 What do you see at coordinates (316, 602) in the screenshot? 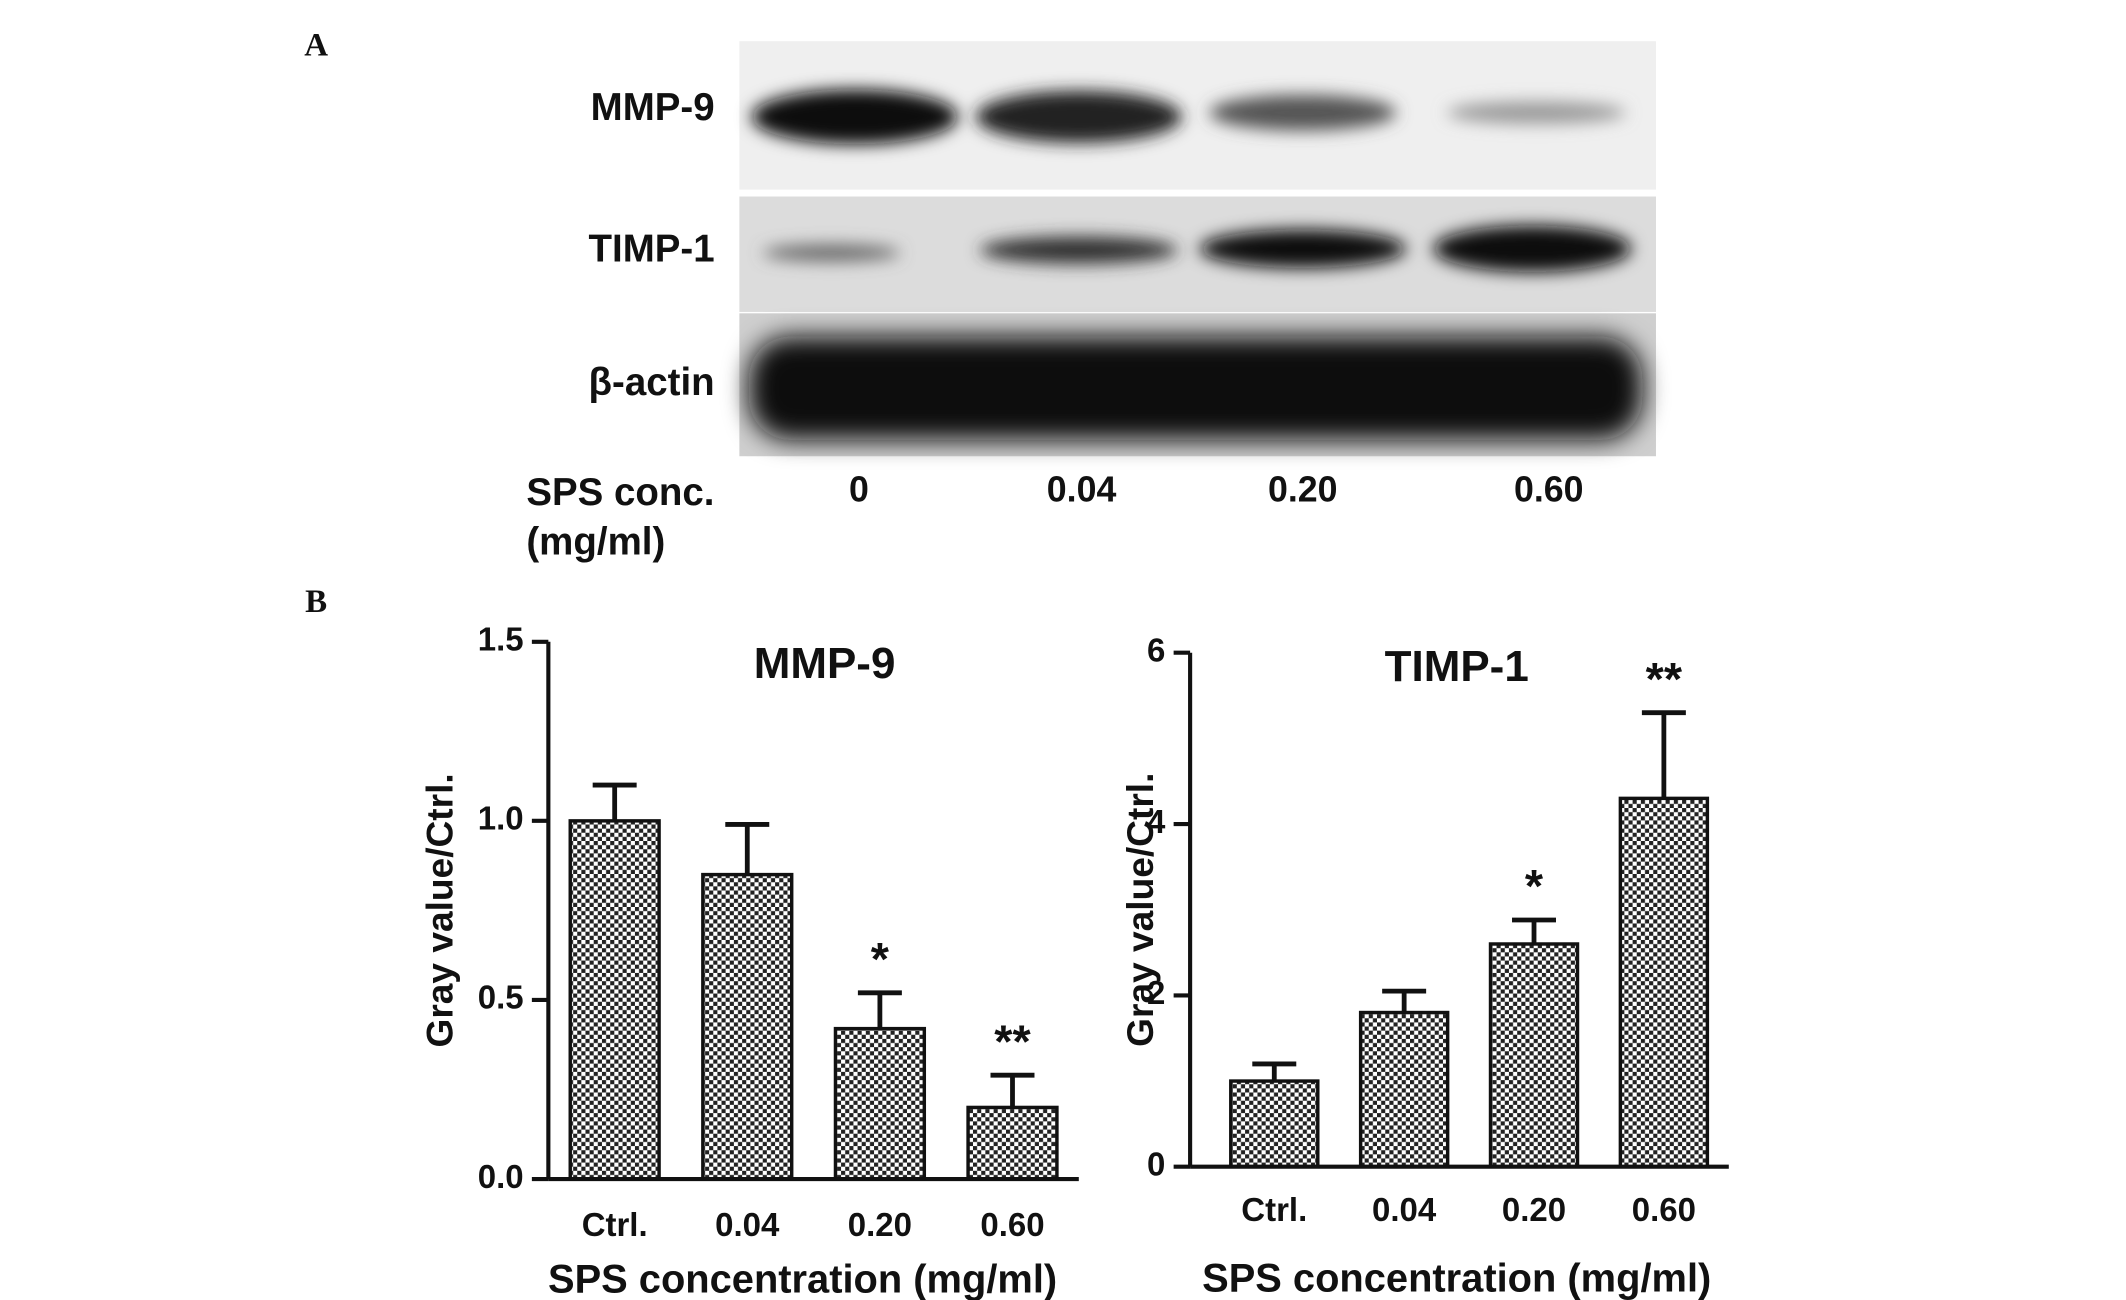
I see `panel-label: B` at bounding box center [316, 602].